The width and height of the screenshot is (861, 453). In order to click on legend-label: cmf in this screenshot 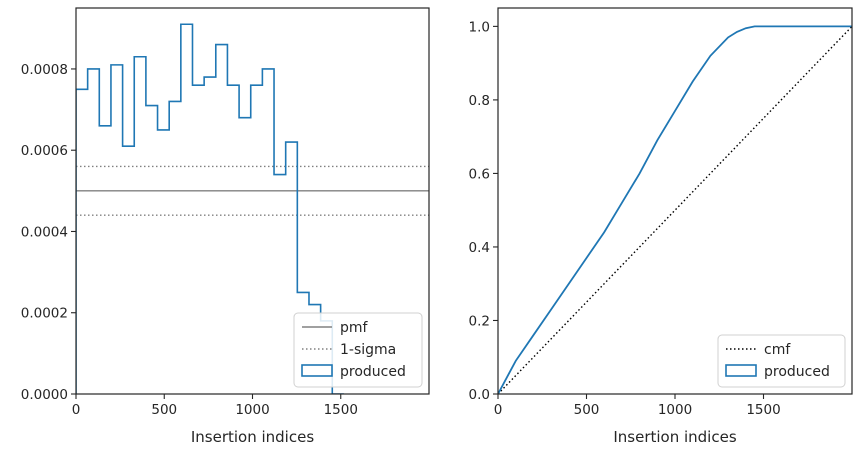, I will do `click(777, 350)`.